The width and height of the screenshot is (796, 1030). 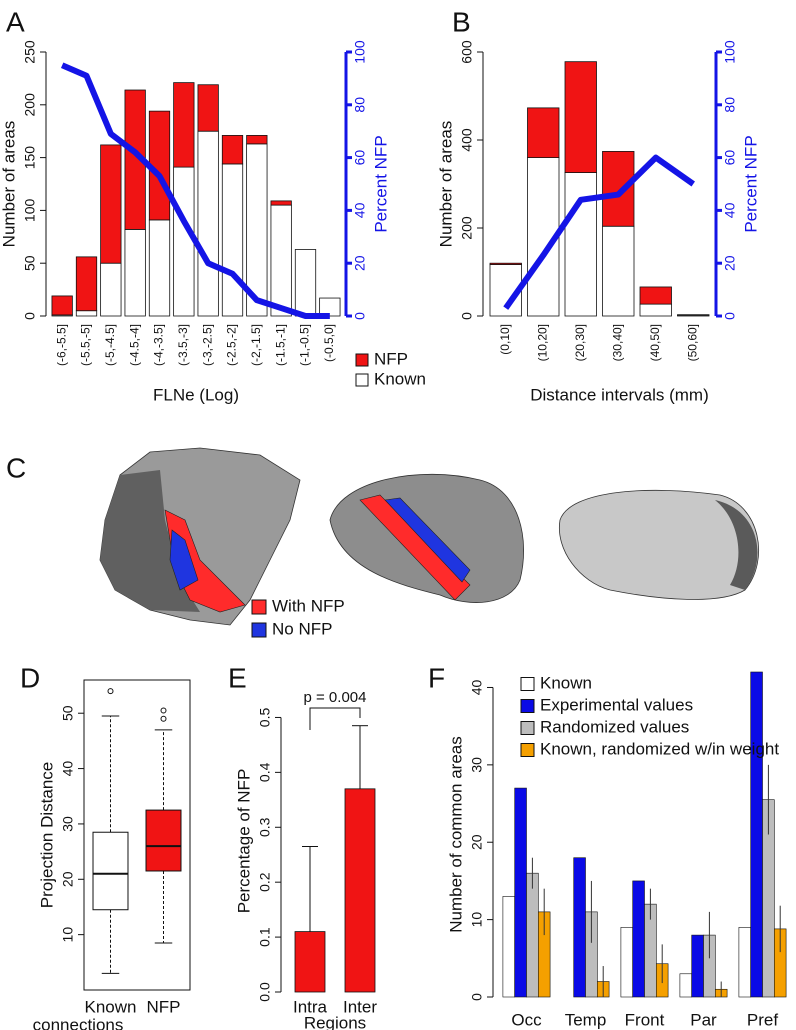 I want to click on x-tick-label: (40,50], so click(x=655, y=342).